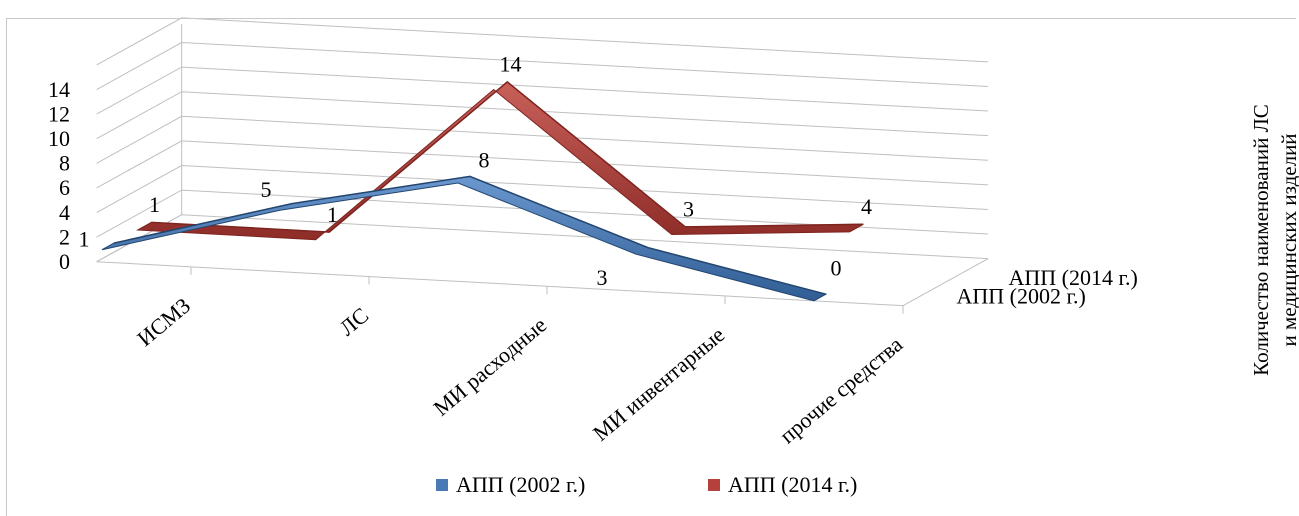  I want to click on y-tick-label: 6, so click(64, 187).